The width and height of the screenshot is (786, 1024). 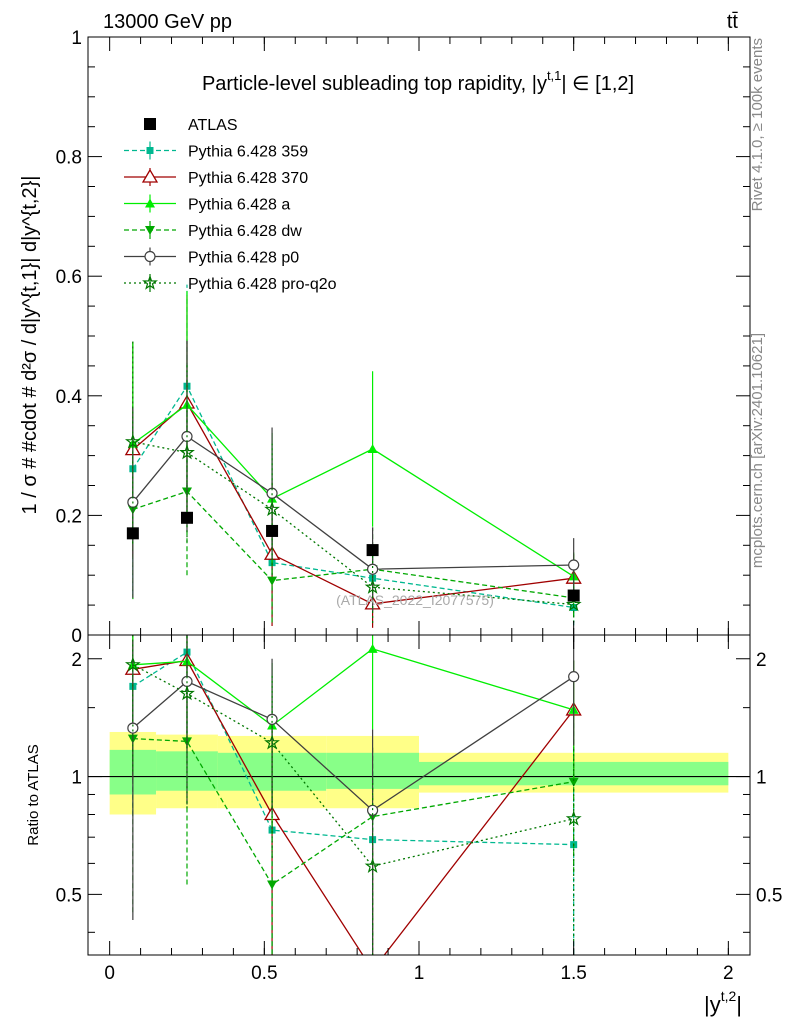 What do you see at coordinates (69, 158) in the screenshot?
I see `y-tick-label: 0.8` at bounding box center [69, 158].